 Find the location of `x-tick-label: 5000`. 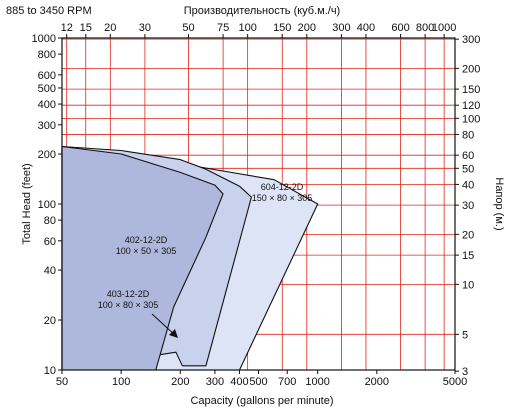

x-tick-label: 5000 is located at coordinates (455, 382).